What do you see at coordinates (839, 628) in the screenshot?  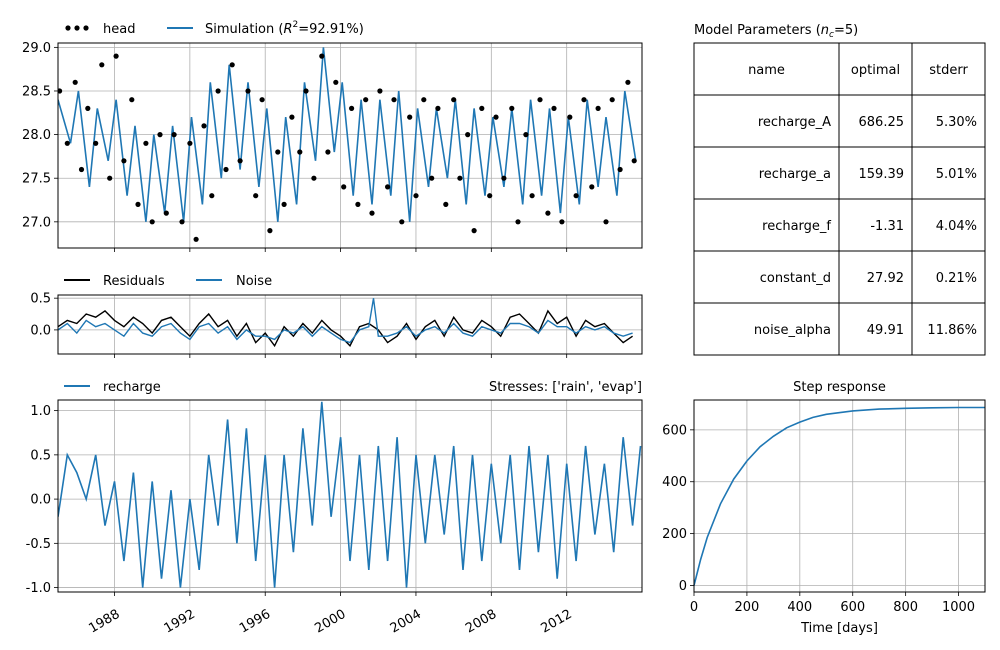 I see `step-x-label: Time [days]` at bounding box center [839, 628].